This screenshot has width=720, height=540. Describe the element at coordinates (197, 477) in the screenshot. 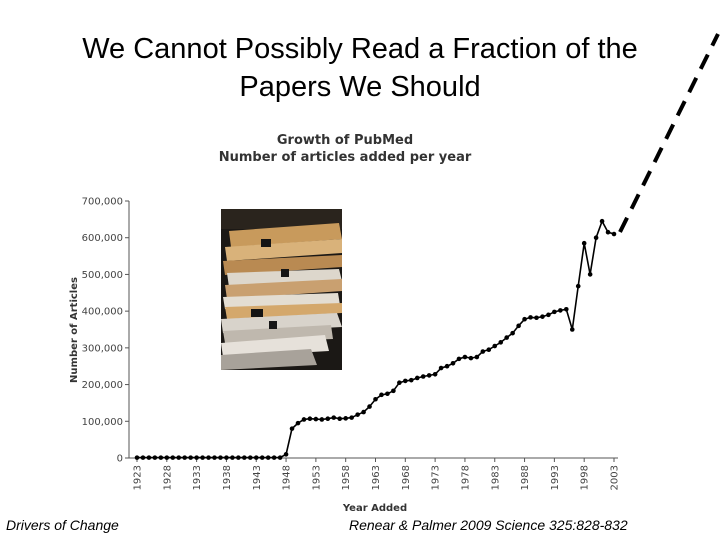

I see `x-tick-label: 1933` at that location.